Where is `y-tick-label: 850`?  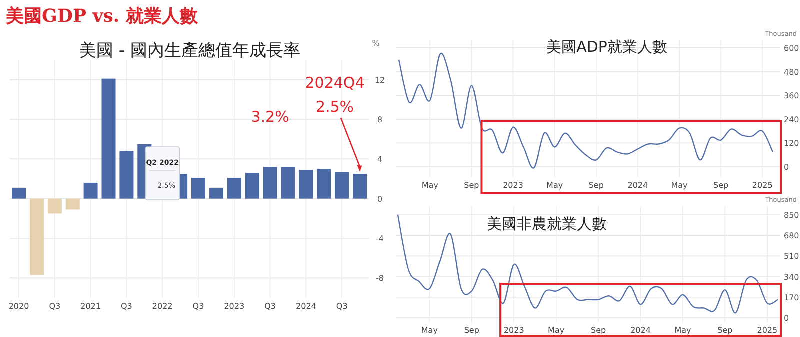 y-tick-label: 850 is located at coordinates (792, 215).